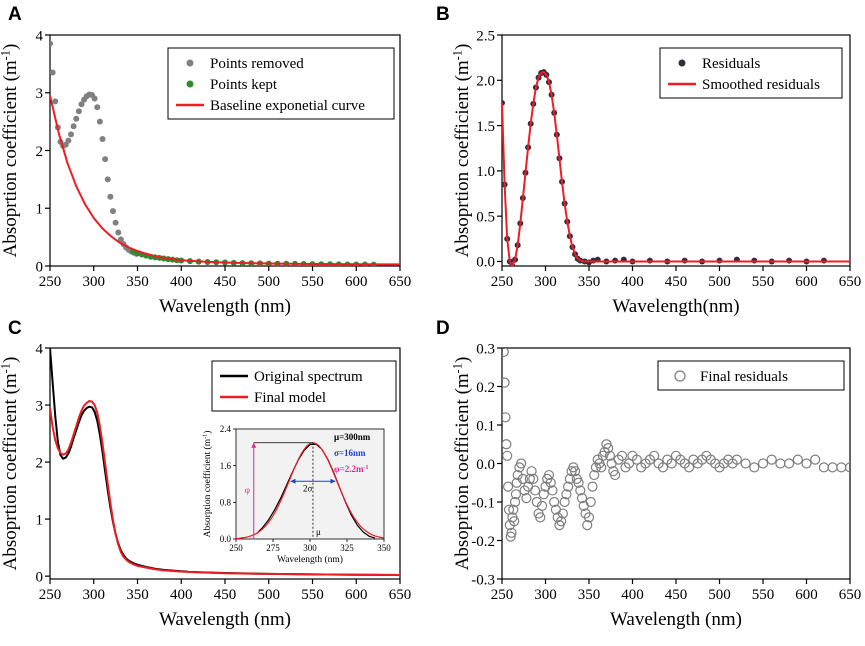 The height and width of the screenshot is (646, 865). What do you see at coordinates (485, 127) in the screenshot?
I see `y-tick-label: 1.5` at bounding box center [485, 127].